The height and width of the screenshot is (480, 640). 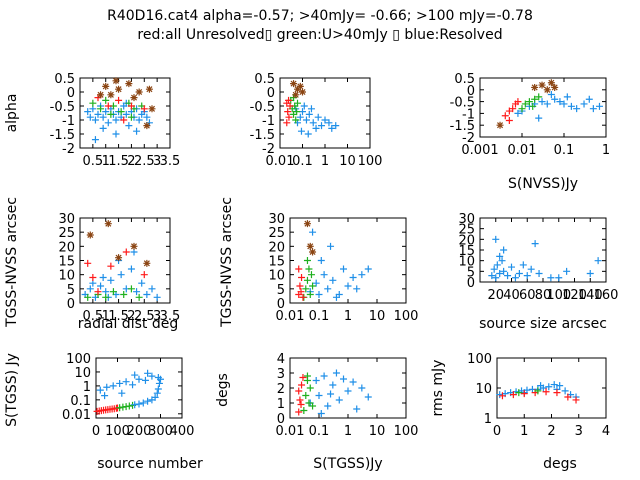 I want to click on y-tick-label: 0.1, so click(x=80, y=401).